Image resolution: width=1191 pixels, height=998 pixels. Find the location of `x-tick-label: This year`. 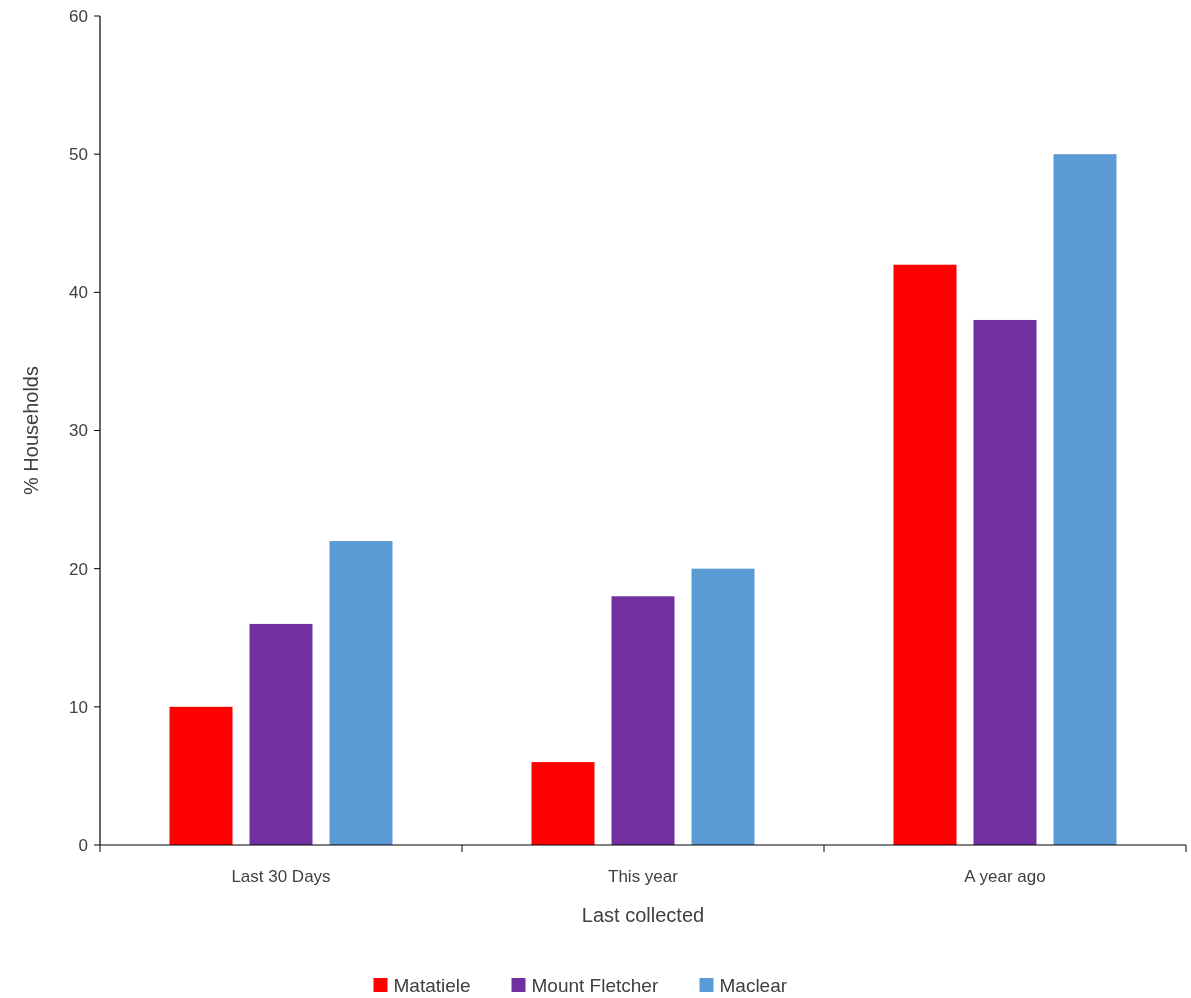

x-tick-label: This year is located at coordinates (643, 876).